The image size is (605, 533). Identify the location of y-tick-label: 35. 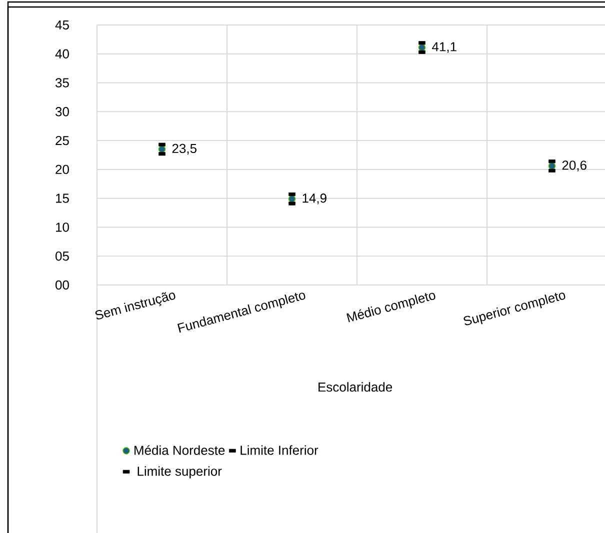
(62, 83).